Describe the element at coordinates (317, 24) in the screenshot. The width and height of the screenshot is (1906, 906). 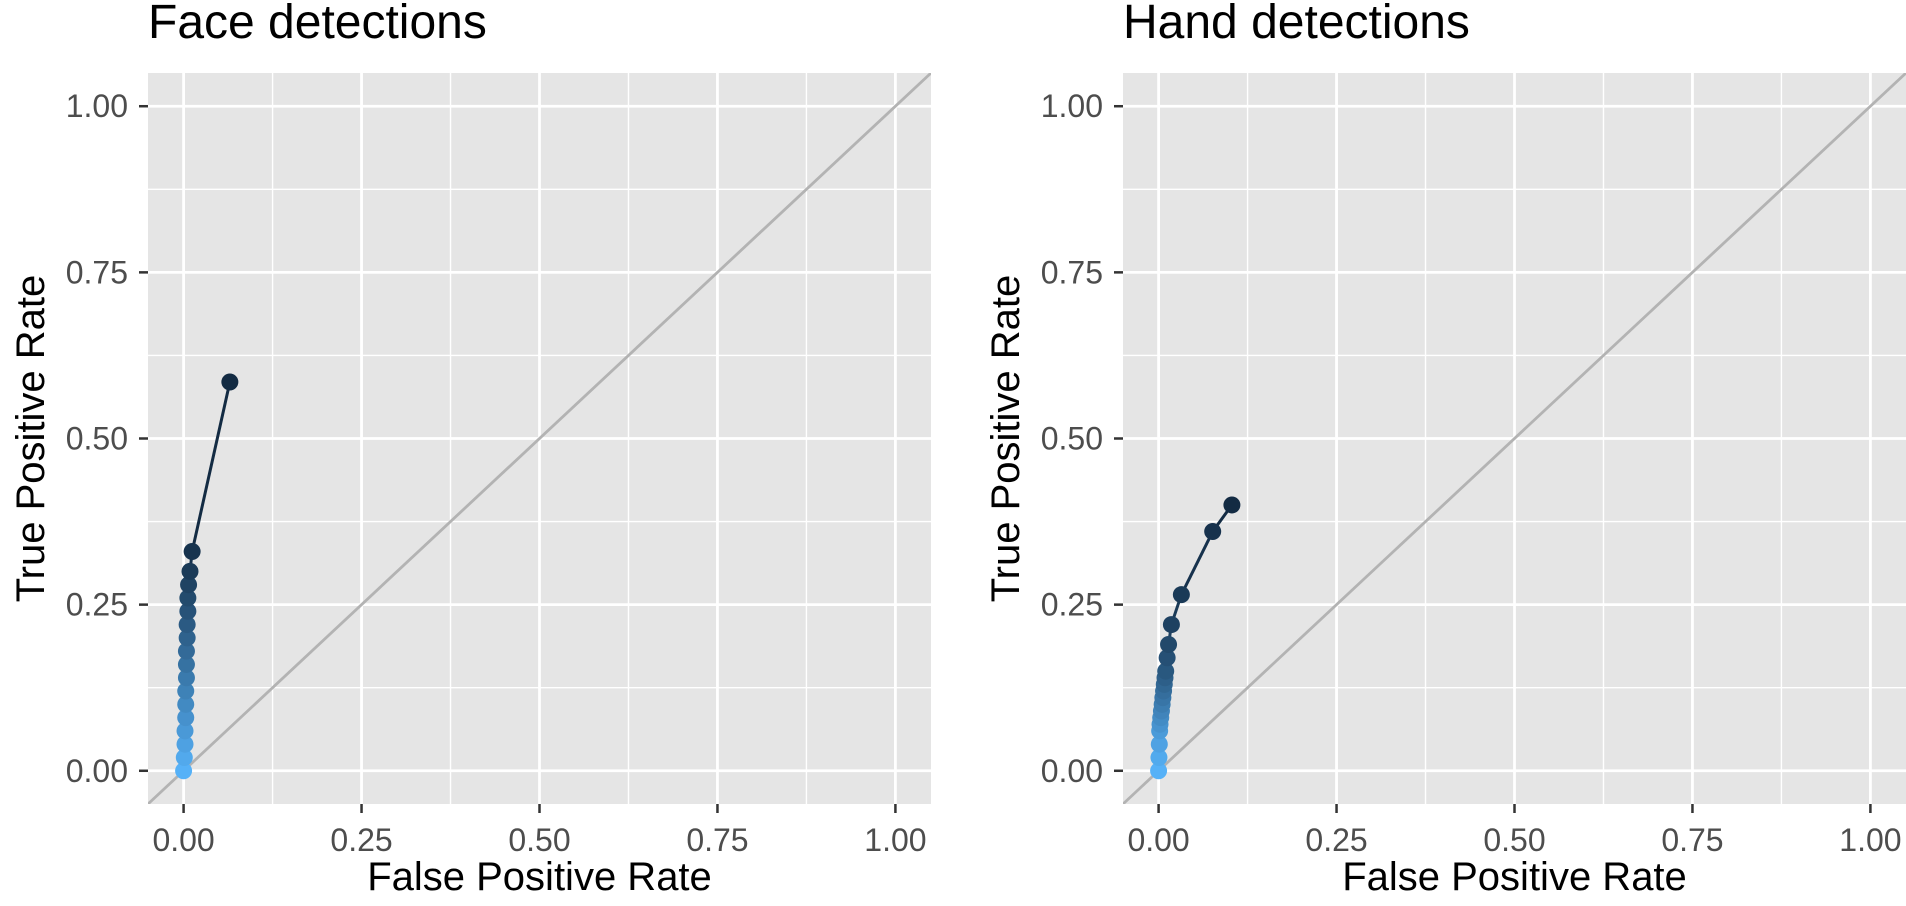
I see `chart-title: Face detections` at that location.